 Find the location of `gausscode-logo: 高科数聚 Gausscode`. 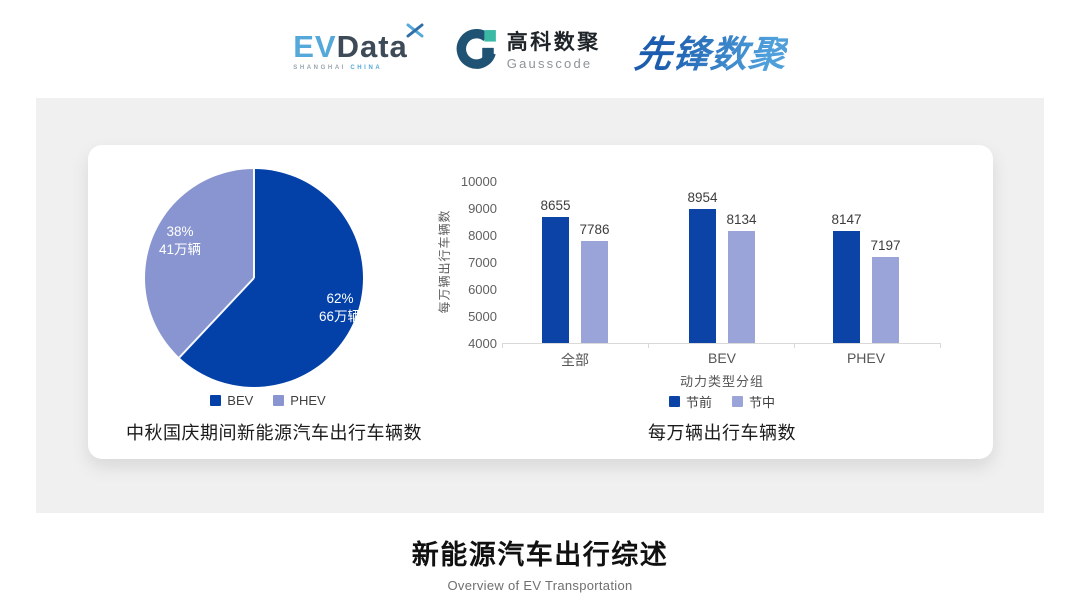

gausscode-logo: 高科数聚 Gausscode is located at coordinates (528, 51).